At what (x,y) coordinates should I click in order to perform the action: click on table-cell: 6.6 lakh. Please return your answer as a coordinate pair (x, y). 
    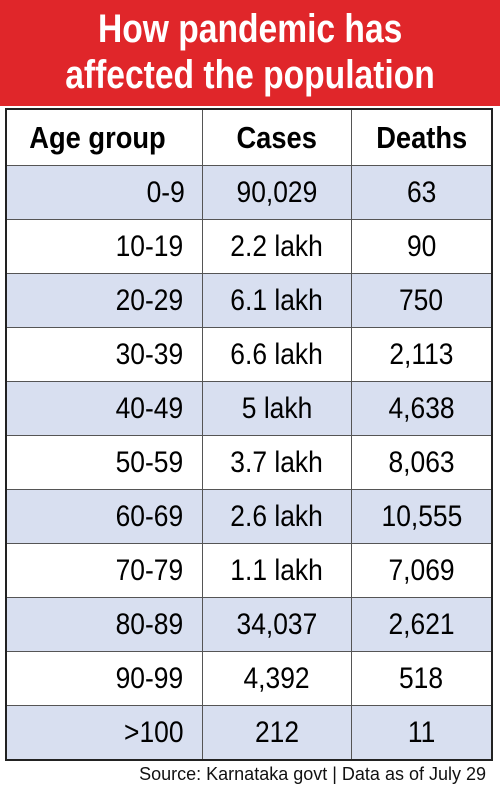
    Looking at the image, I should click on (276, 354).